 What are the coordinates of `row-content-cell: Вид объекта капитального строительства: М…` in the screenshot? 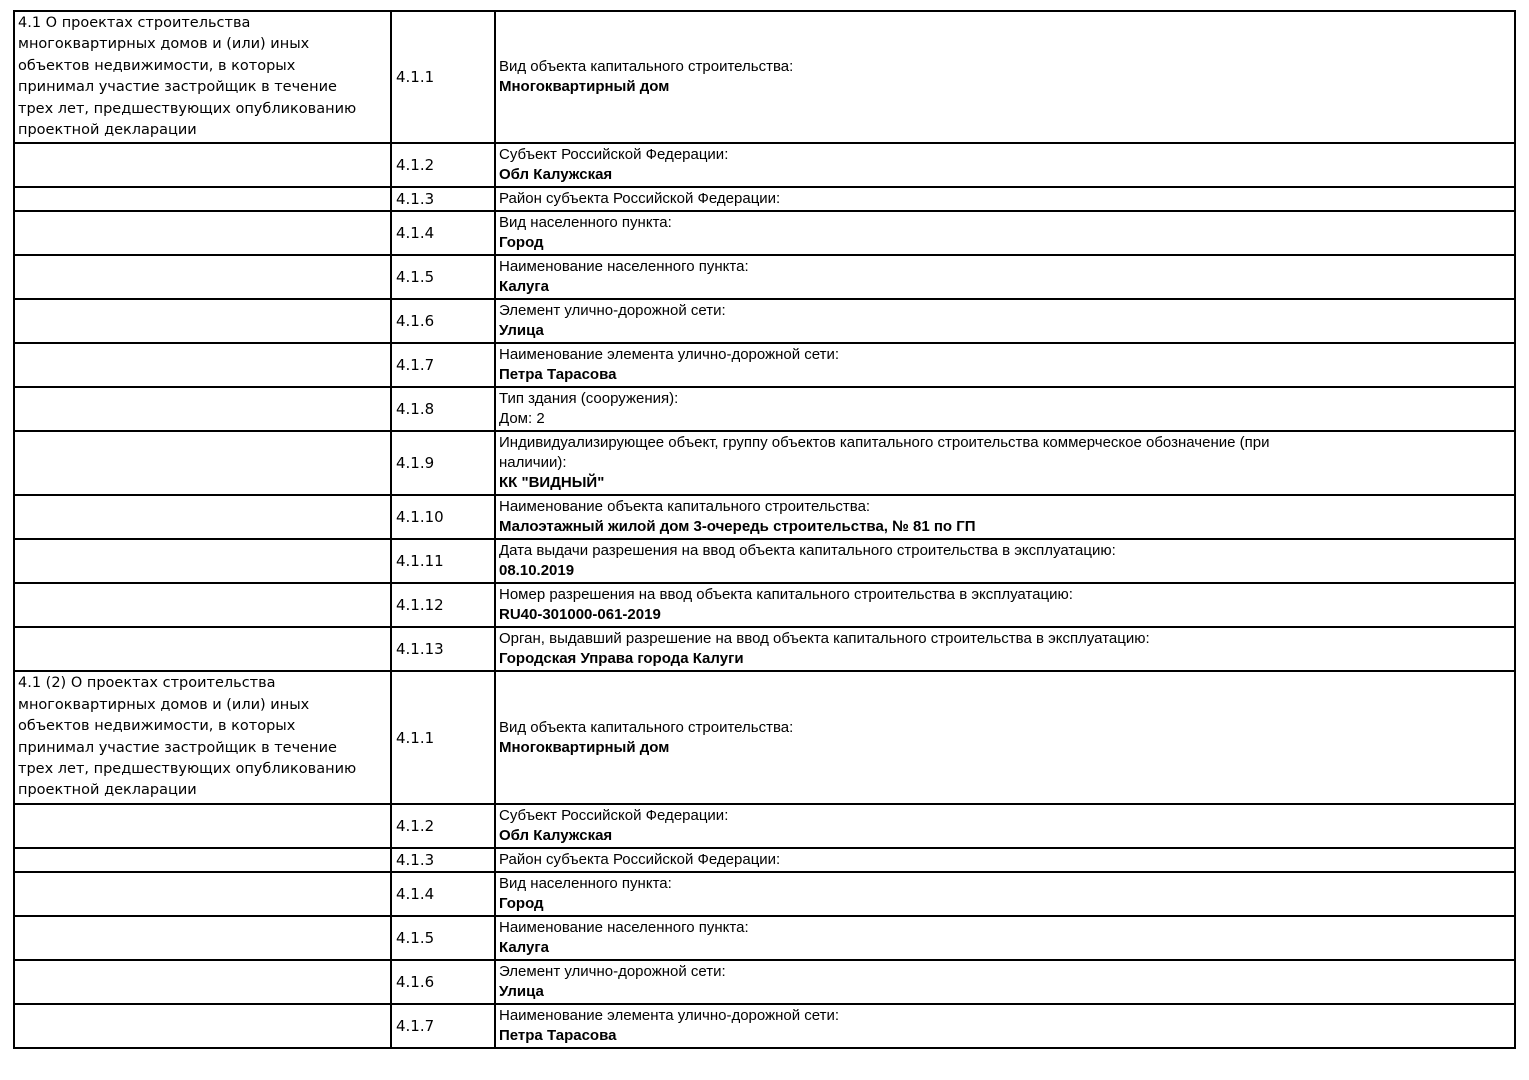 It's located at (1005, 77).